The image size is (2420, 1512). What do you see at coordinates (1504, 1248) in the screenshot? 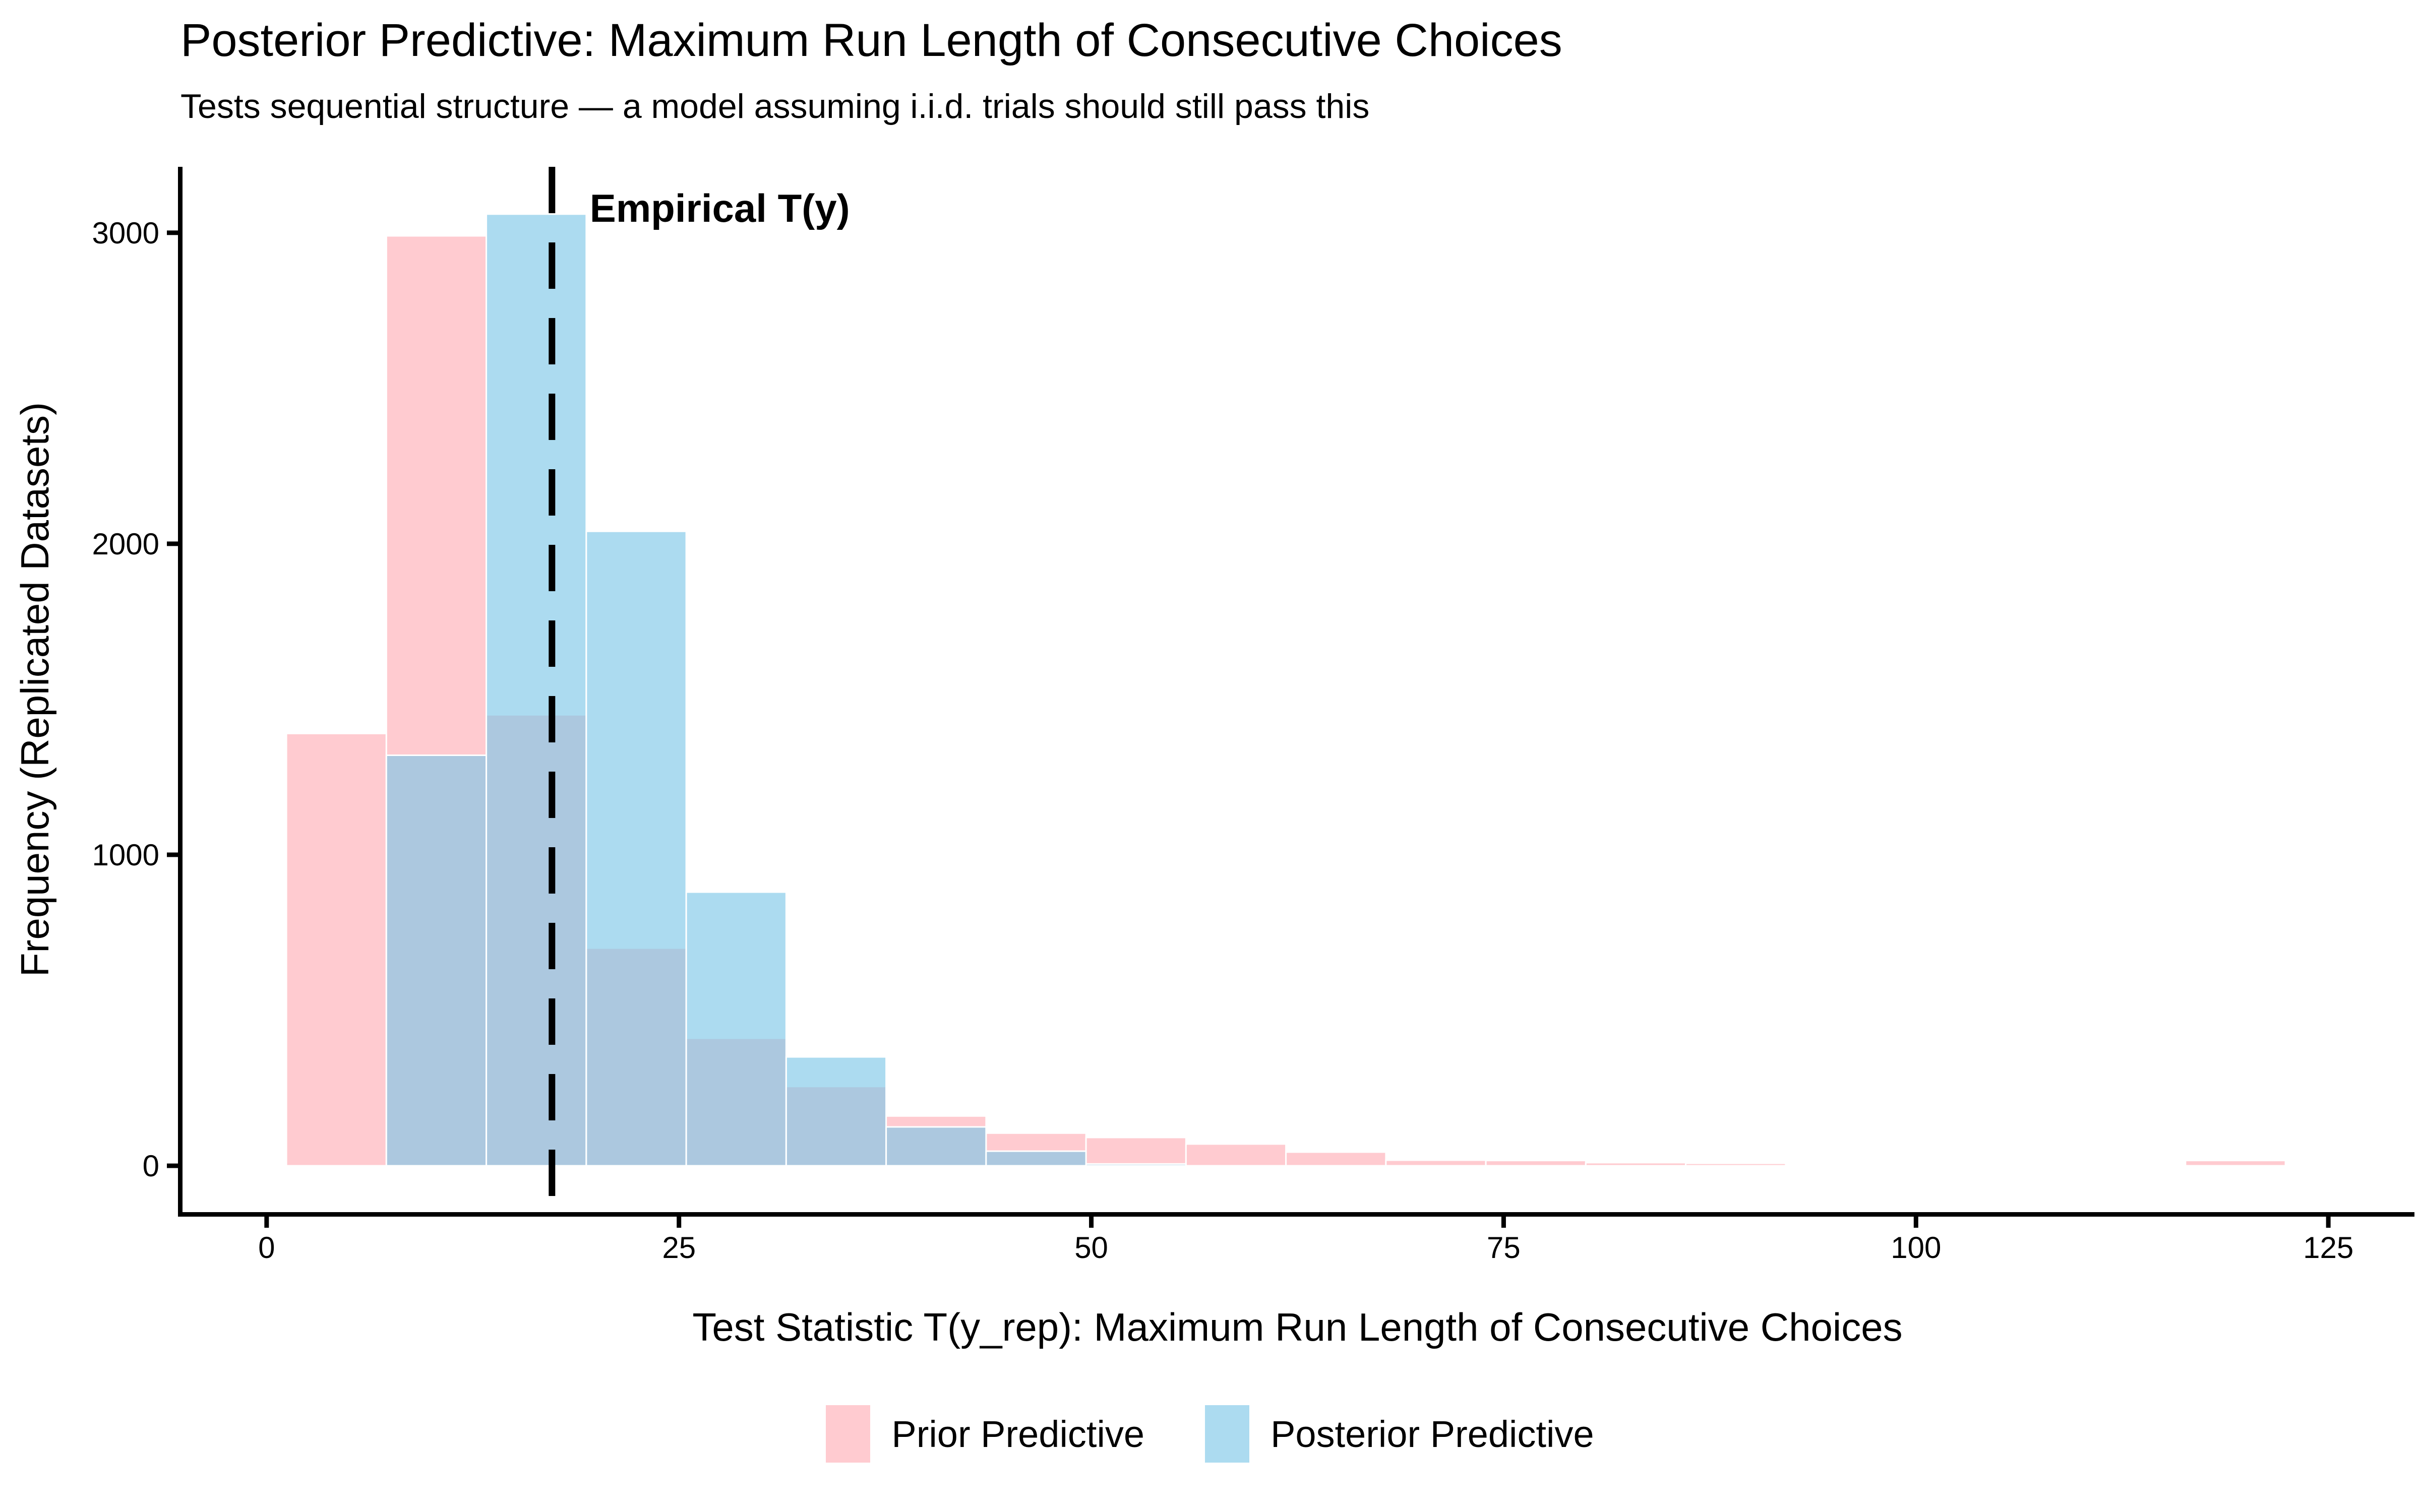
I see `x-tick-label: 75` at bounding box center [1504, 1248].